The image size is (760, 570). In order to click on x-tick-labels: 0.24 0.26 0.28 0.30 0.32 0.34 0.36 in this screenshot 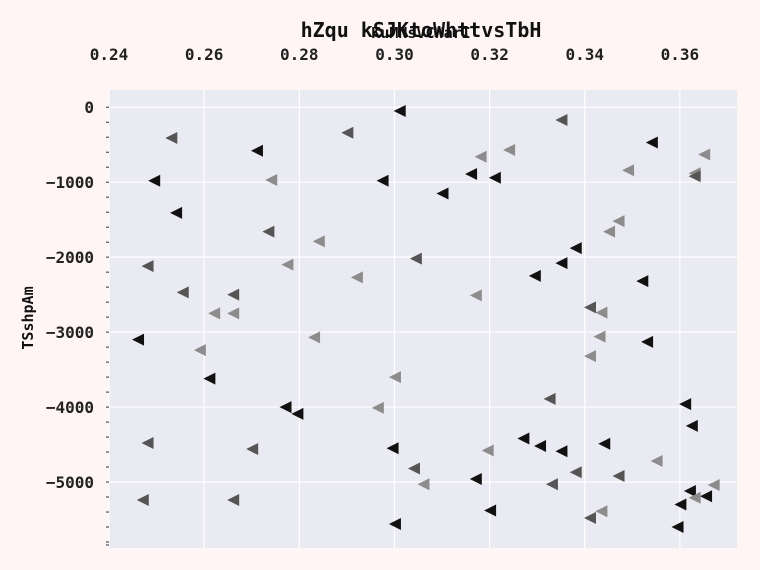, I will do `click(394, 54)`.